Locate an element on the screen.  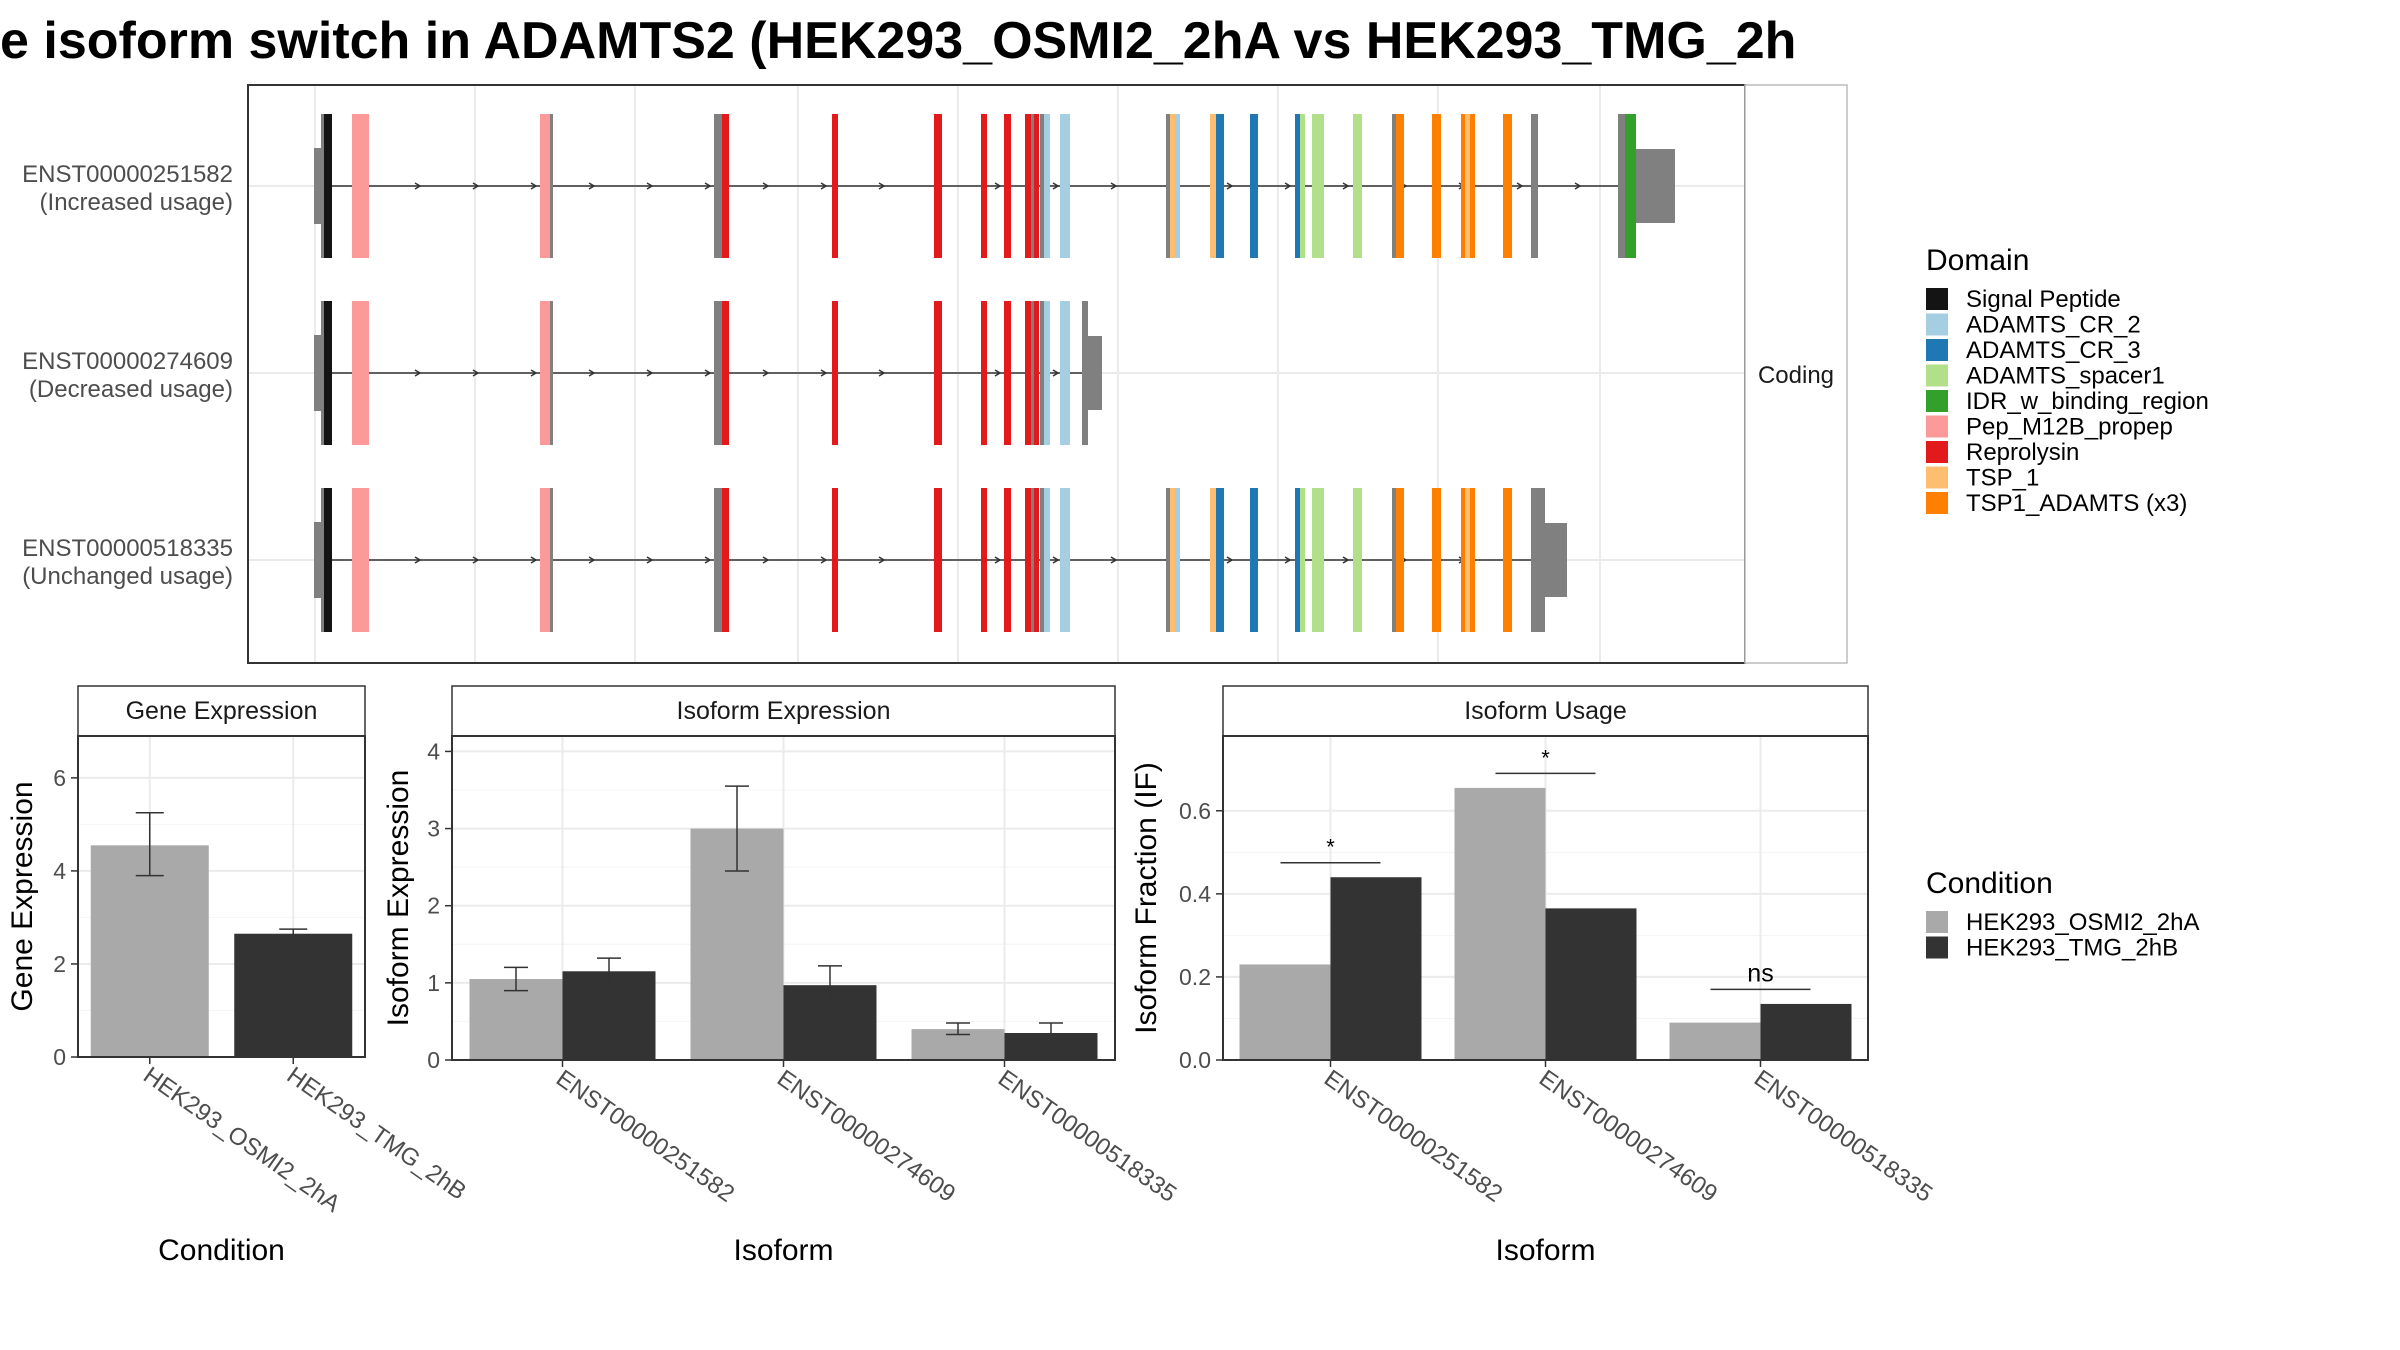
y-tick-label: 0.2 is located at coordinates (1195, 977).